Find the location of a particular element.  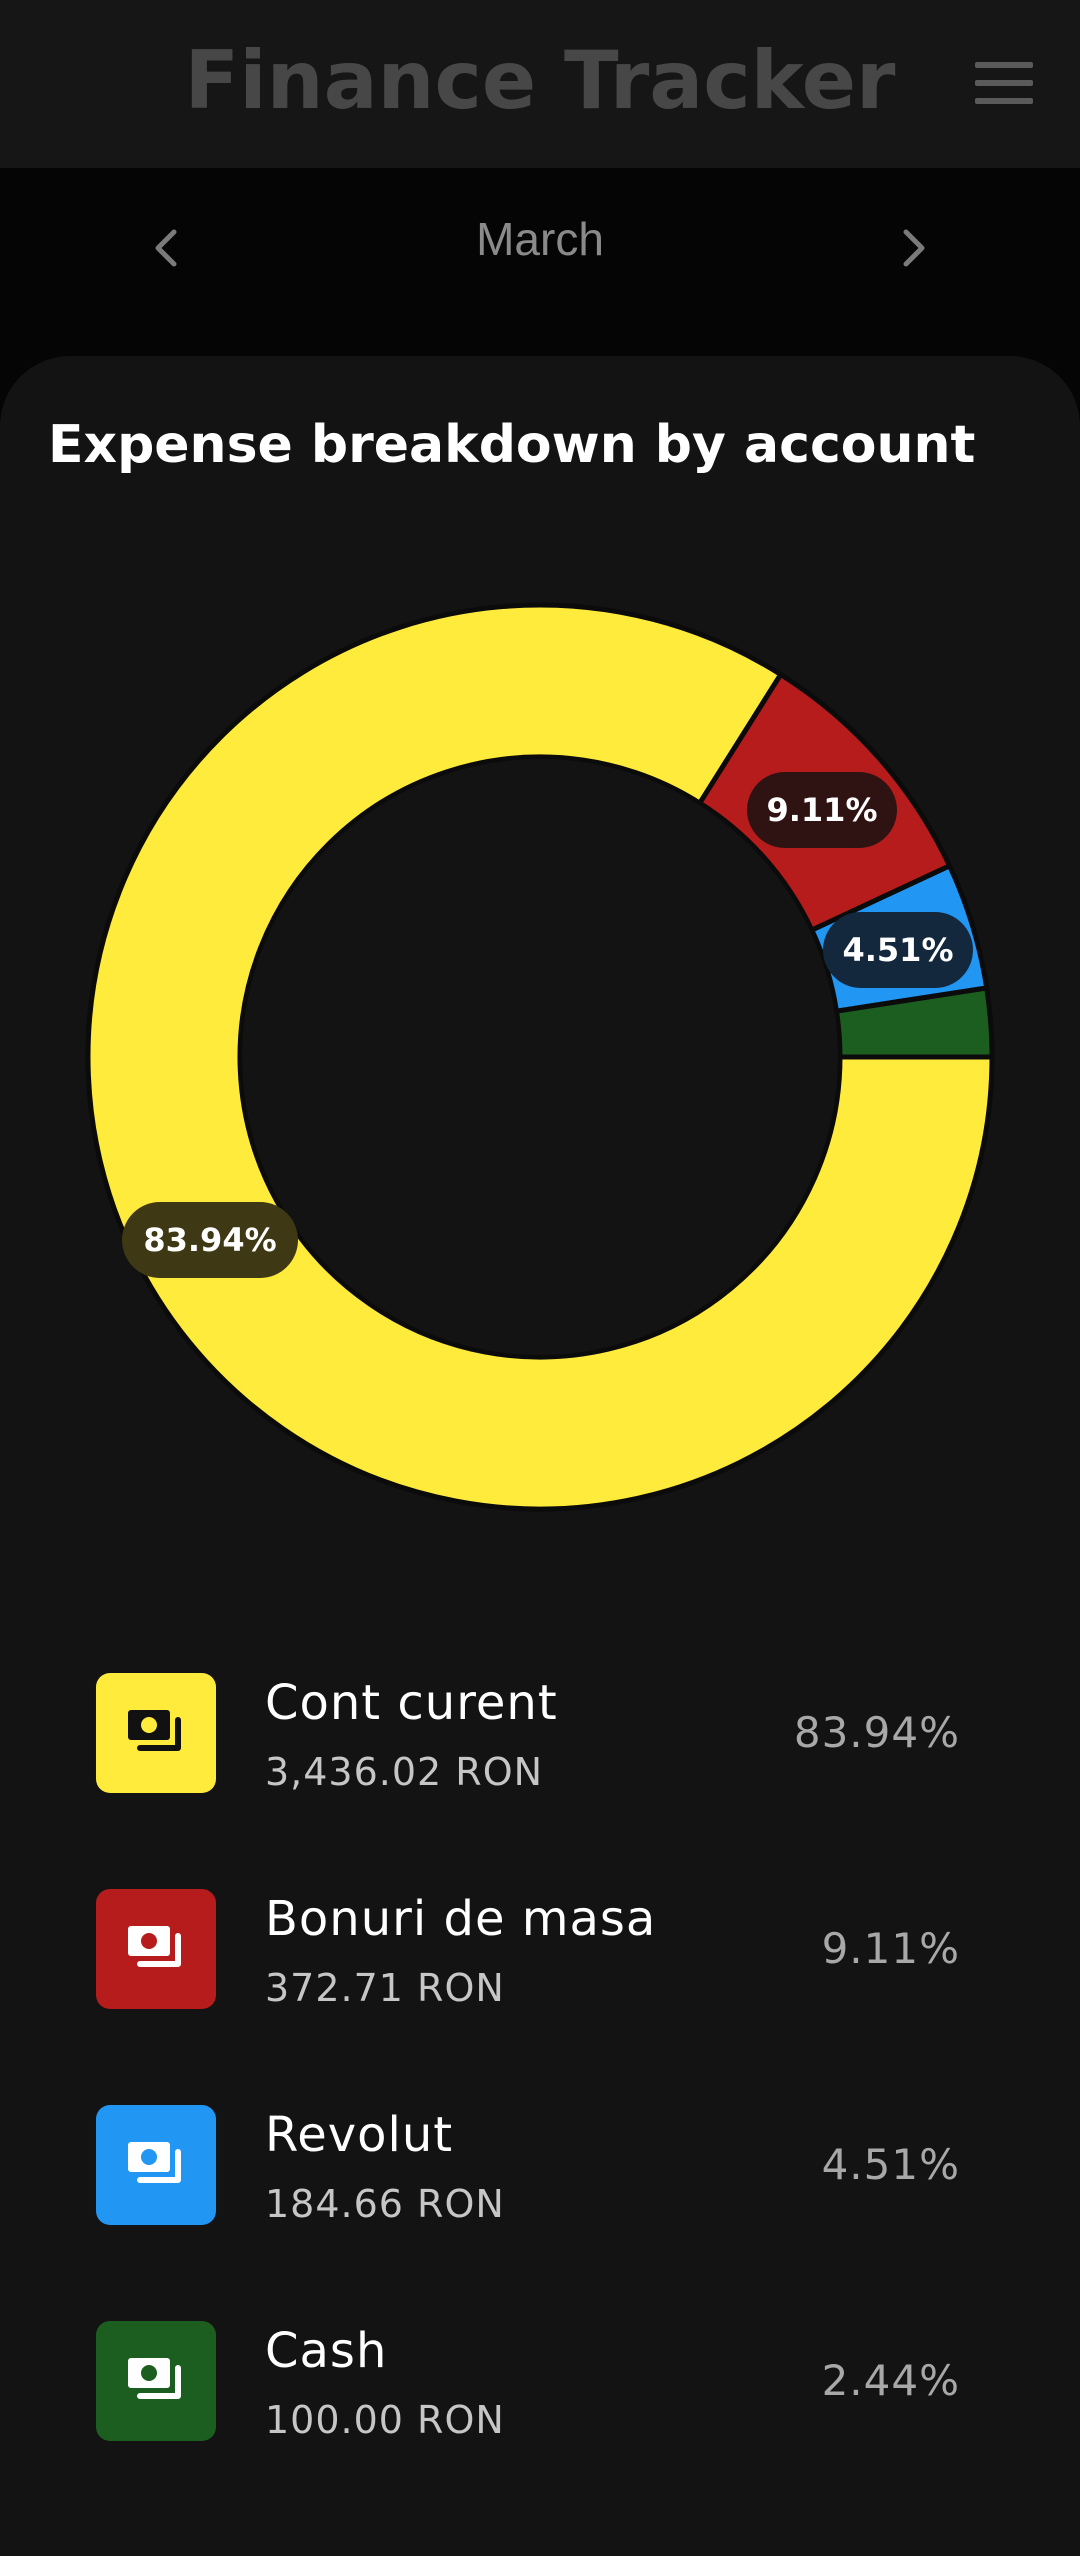

account-name: Bonuri de masa is located at coordinates (461, 1919).